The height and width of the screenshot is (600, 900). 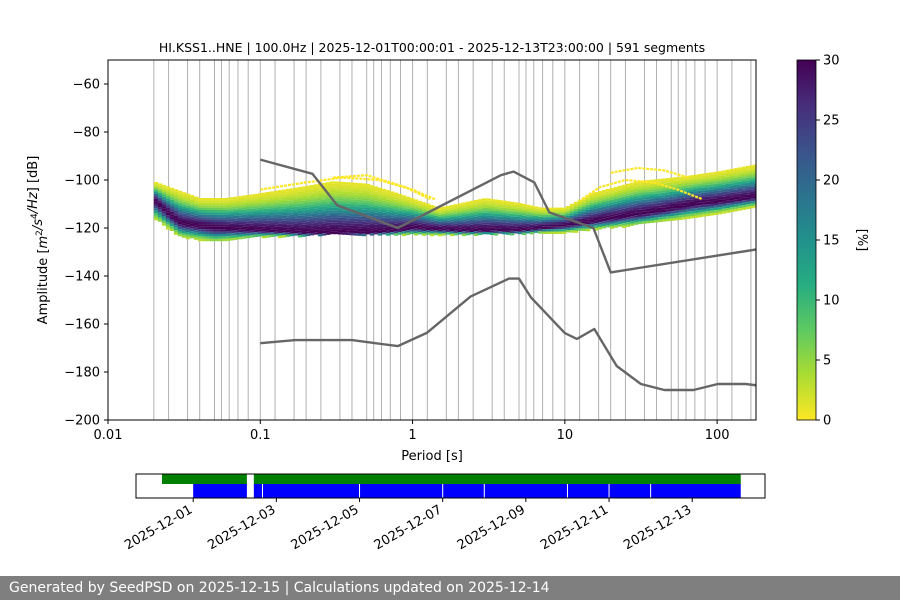 What do you see at coordinates (497, 491) in the screenshot?
I see `psd-availability-bar` at bounding box center [497, 491].